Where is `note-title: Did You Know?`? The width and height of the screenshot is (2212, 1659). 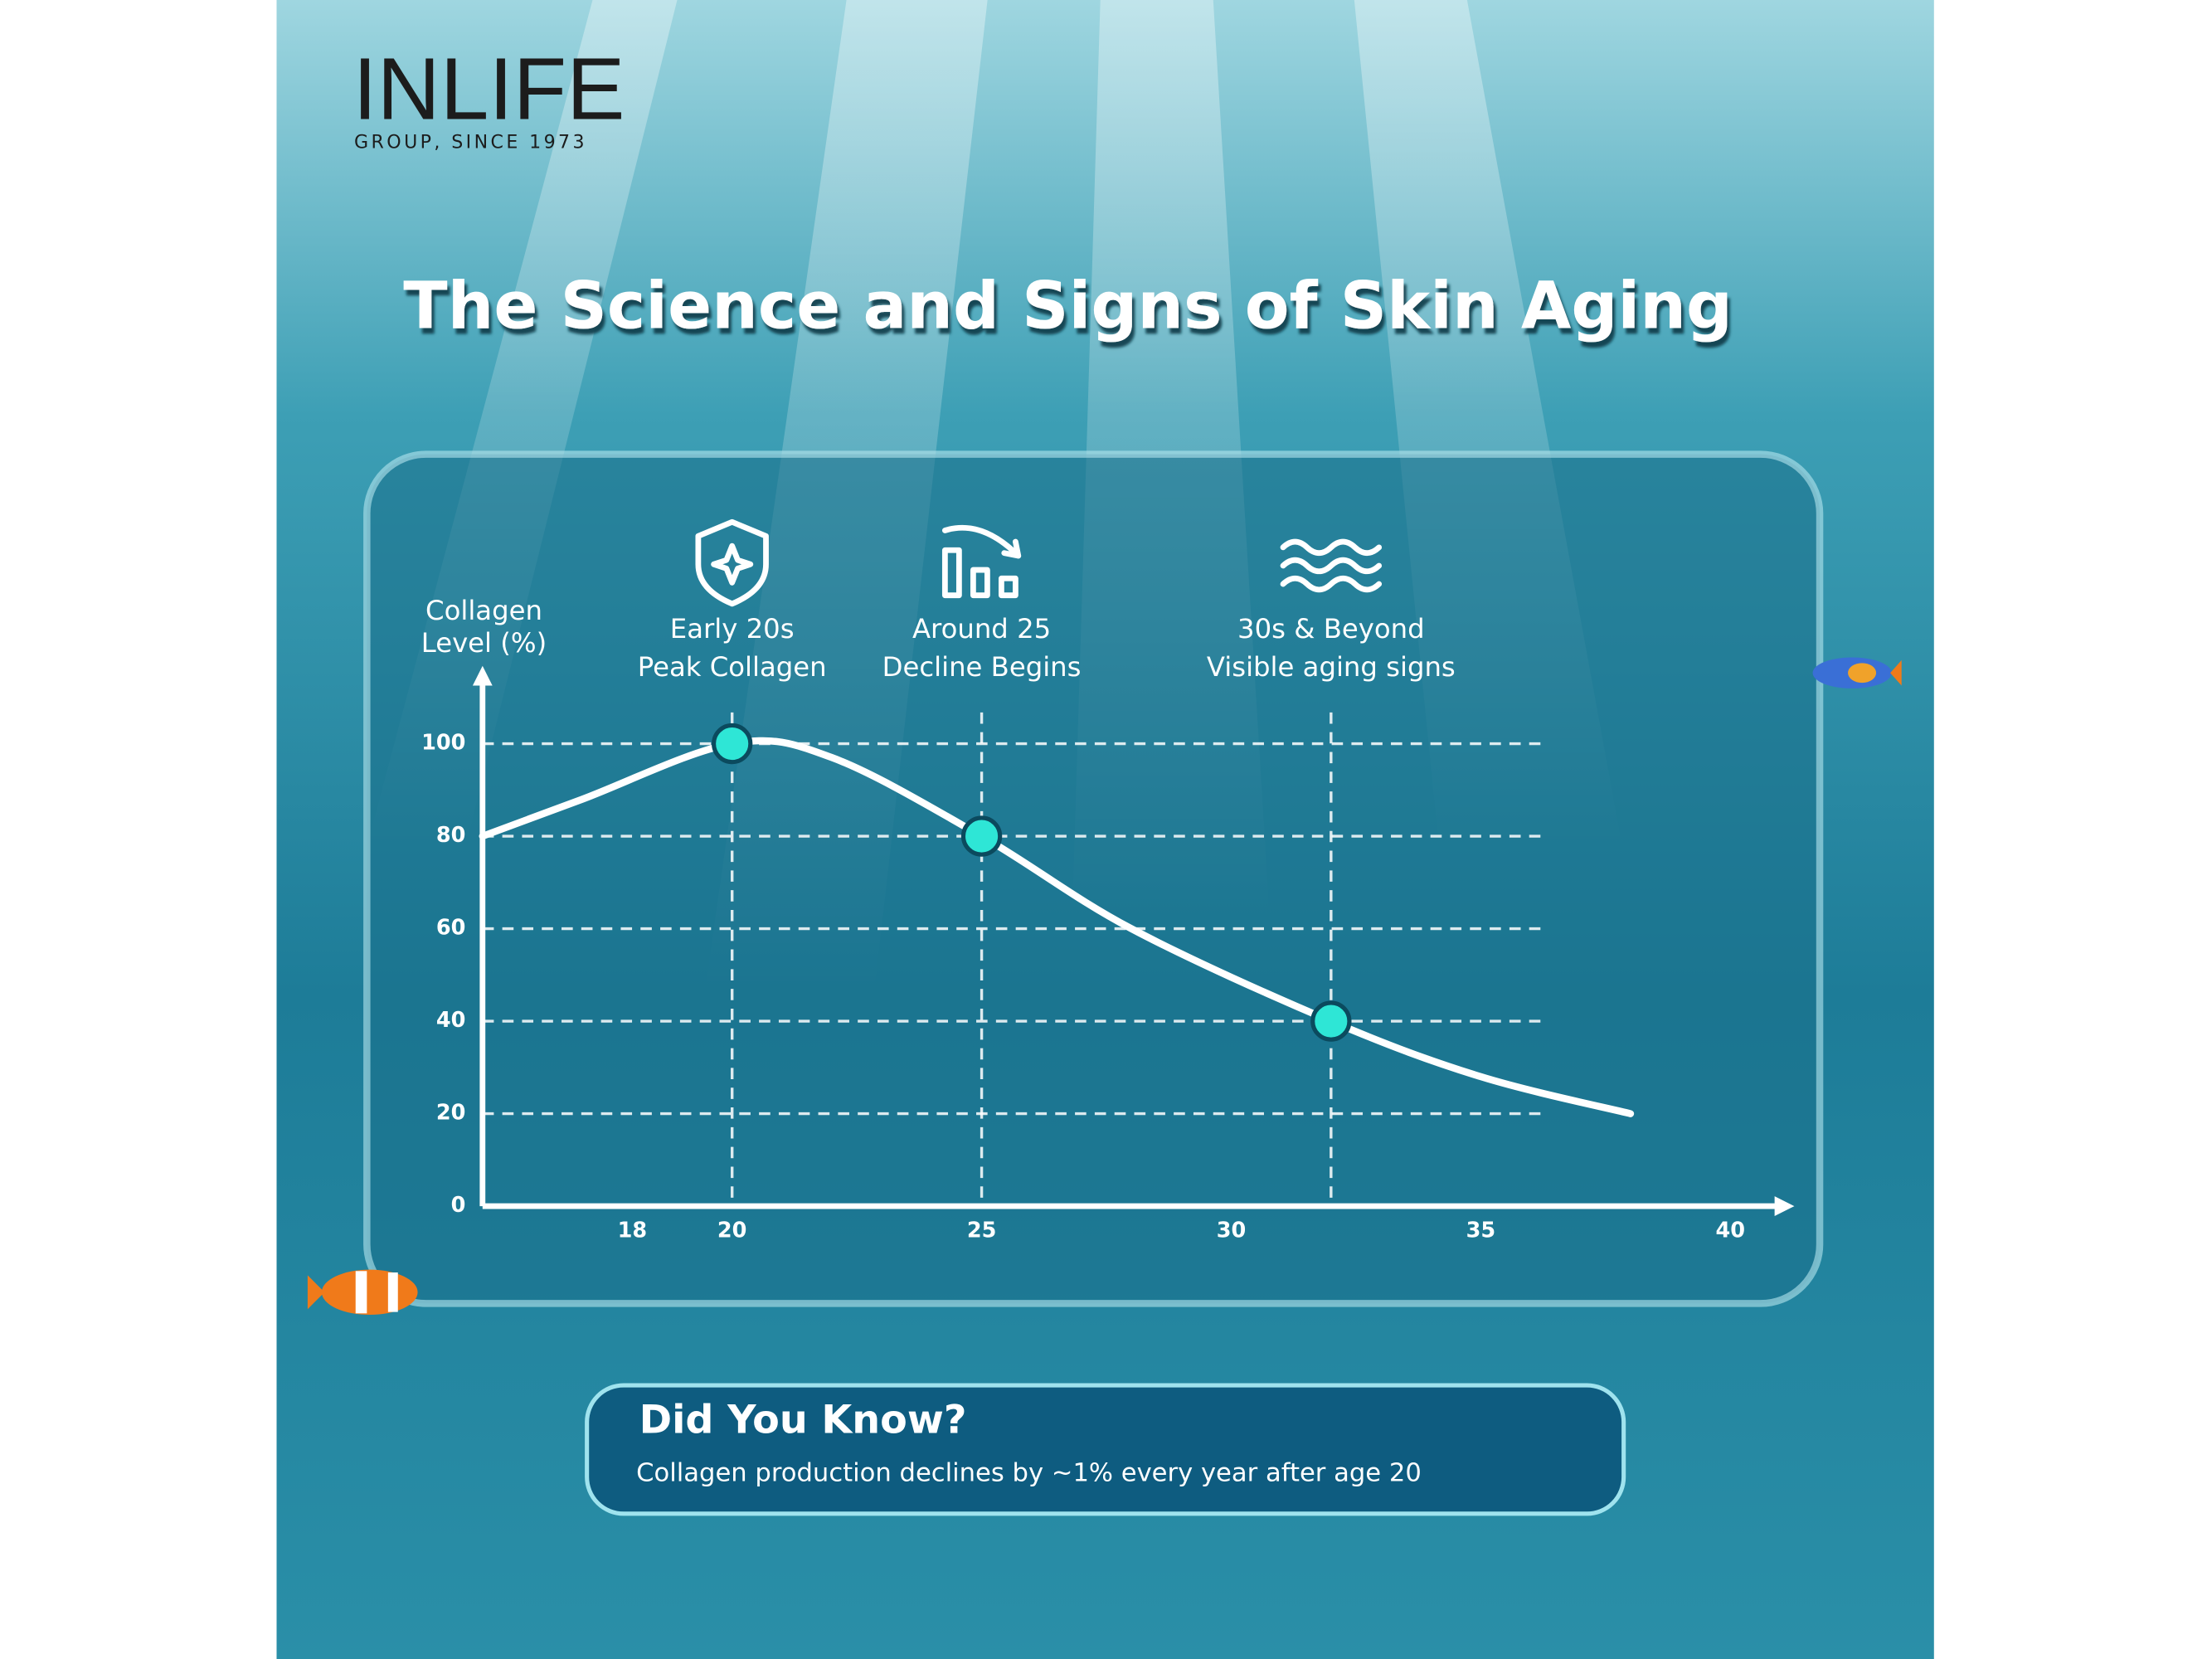
note-title: Did You Know? is located at coordinates (803, 1420).